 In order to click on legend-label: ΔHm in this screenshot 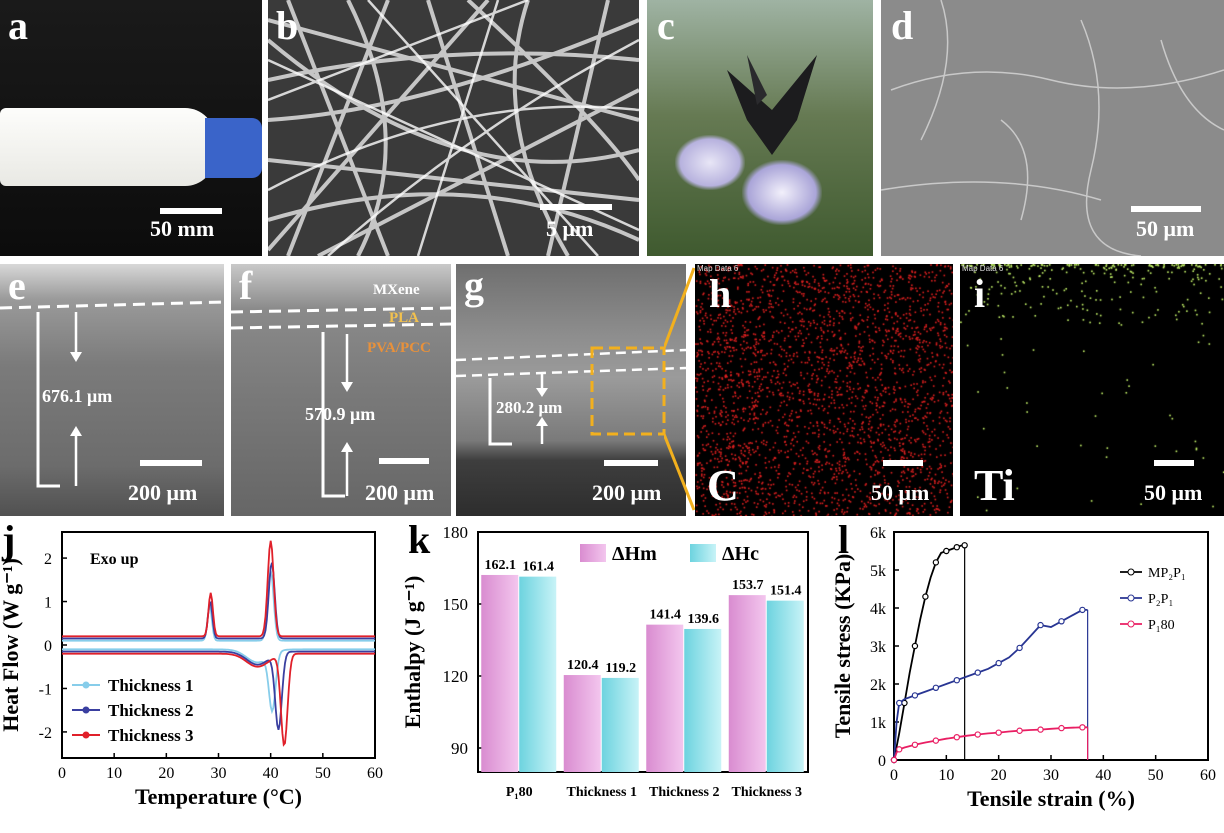, I will do `click(634, 554)`.